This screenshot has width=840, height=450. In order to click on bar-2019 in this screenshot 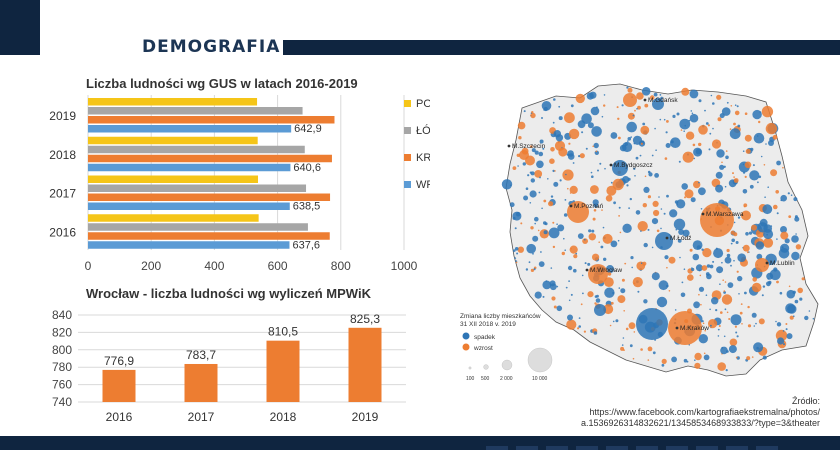, I will do `click(365, 364)`.